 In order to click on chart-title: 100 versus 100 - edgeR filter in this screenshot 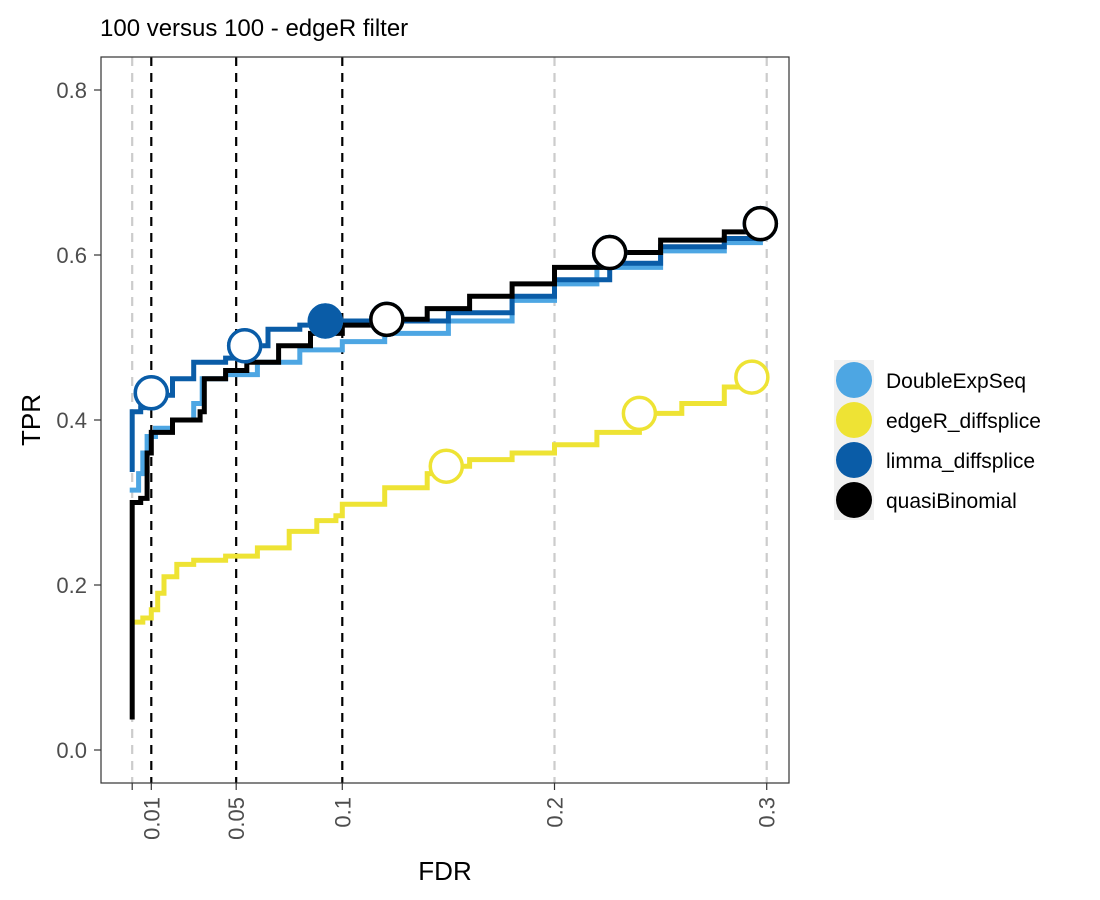, I will do `click(254, 28)`.